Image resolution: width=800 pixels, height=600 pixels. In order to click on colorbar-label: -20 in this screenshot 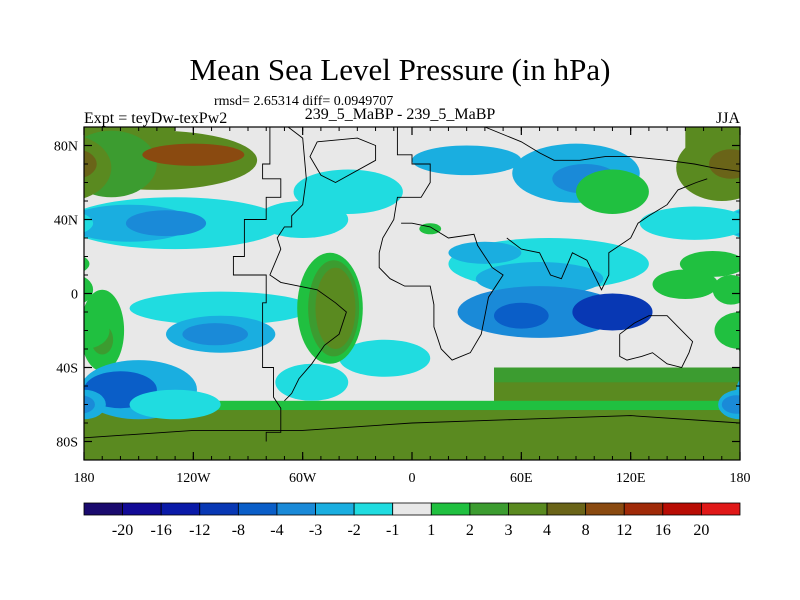, I will do `click(122, 530)`.